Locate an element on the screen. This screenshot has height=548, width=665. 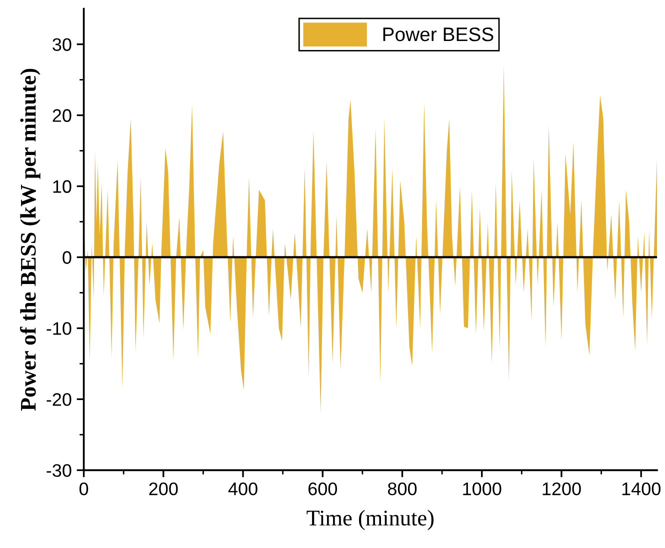
y-tick-label: 20 is located at coordinates (62, 115).